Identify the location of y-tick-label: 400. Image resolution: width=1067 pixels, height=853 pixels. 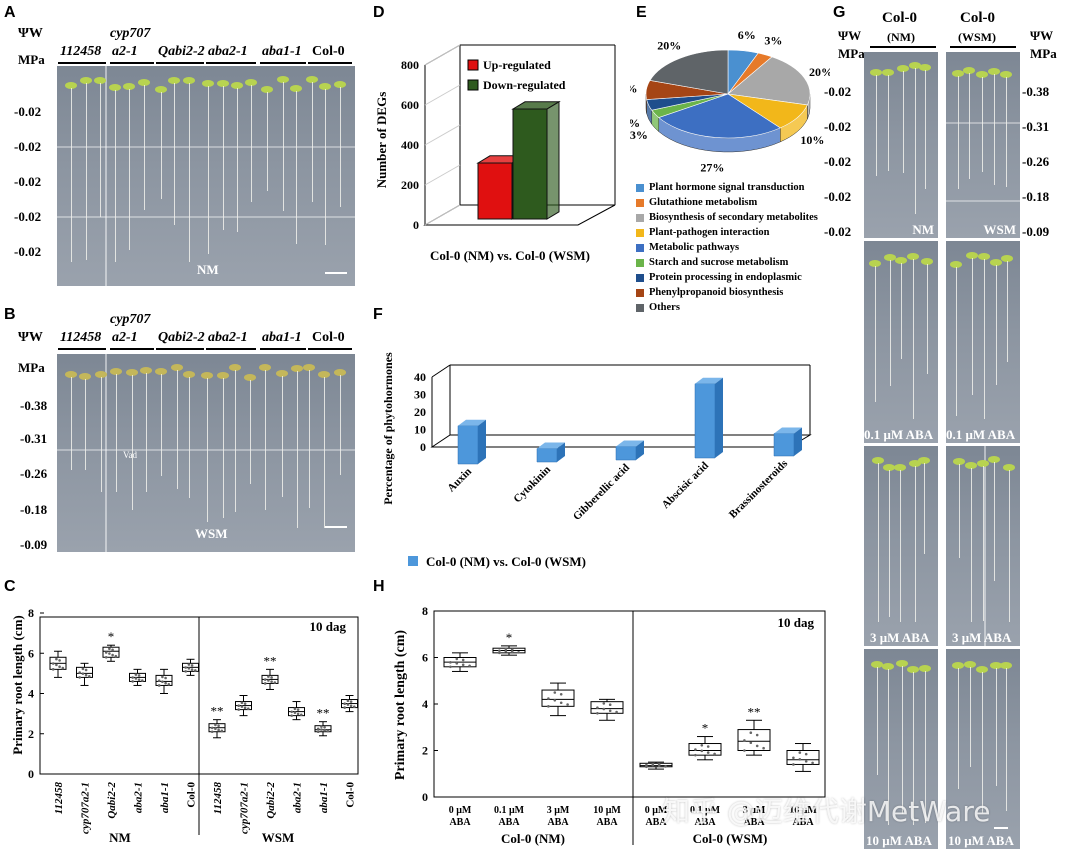
(410, 145).